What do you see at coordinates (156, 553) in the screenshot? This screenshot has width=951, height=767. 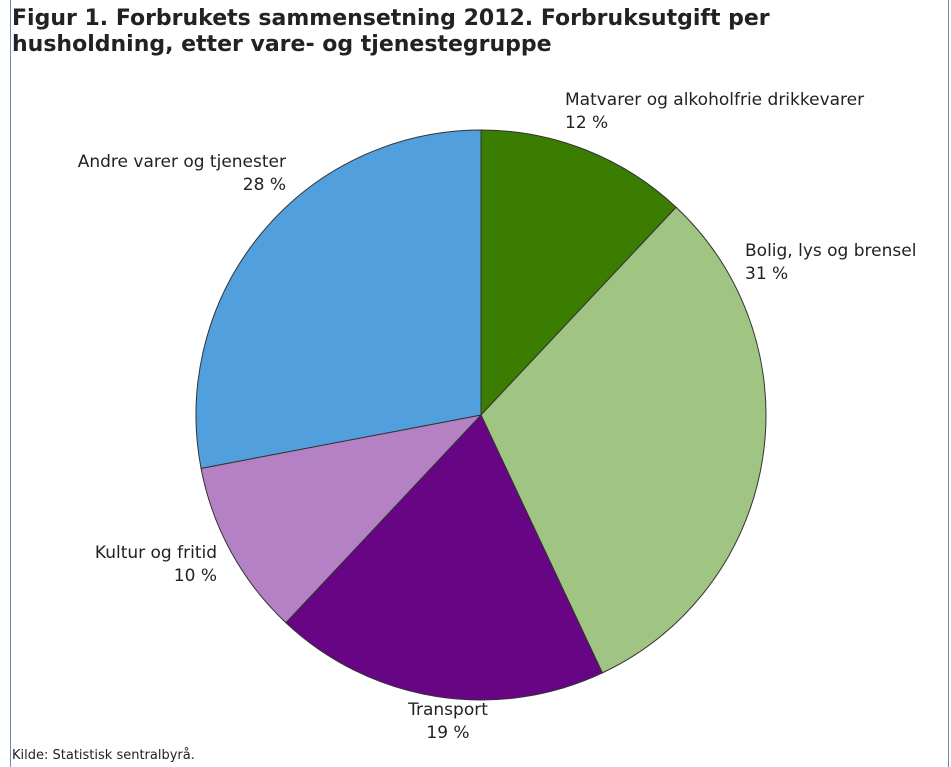 I see `slice-label: Kultur og fritid` at bounding box center [156, 553].